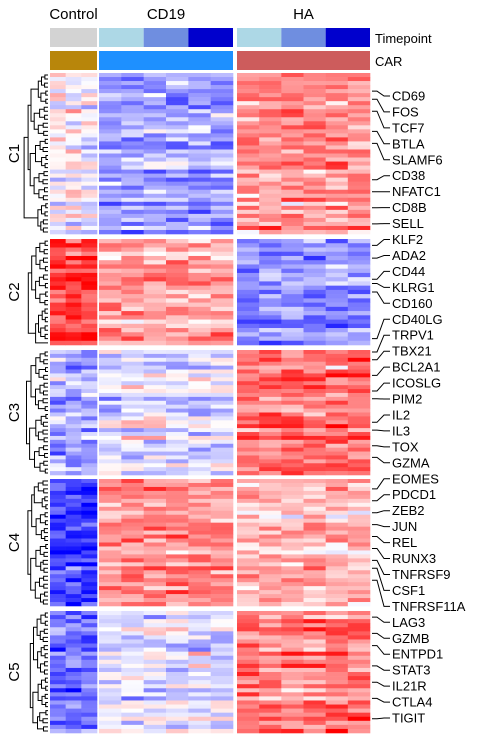  What do you see at coordinates (381, 371) in the screenshot?
I see `gene-leader-line` at bounding box center [381, 371].